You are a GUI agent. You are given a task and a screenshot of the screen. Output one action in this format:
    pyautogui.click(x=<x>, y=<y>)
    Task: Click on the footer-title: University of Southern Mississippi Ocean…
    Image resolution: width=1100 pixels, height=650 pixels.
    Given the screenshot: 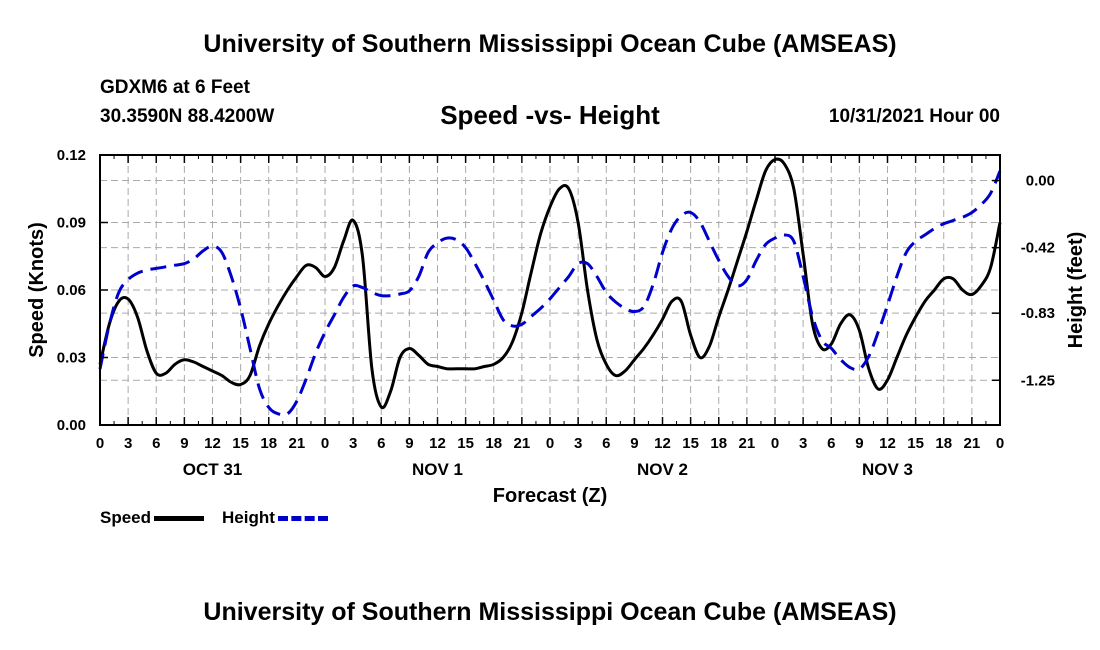 What is the action you would take?
    pyautogui.click(x=550, y=612)
    